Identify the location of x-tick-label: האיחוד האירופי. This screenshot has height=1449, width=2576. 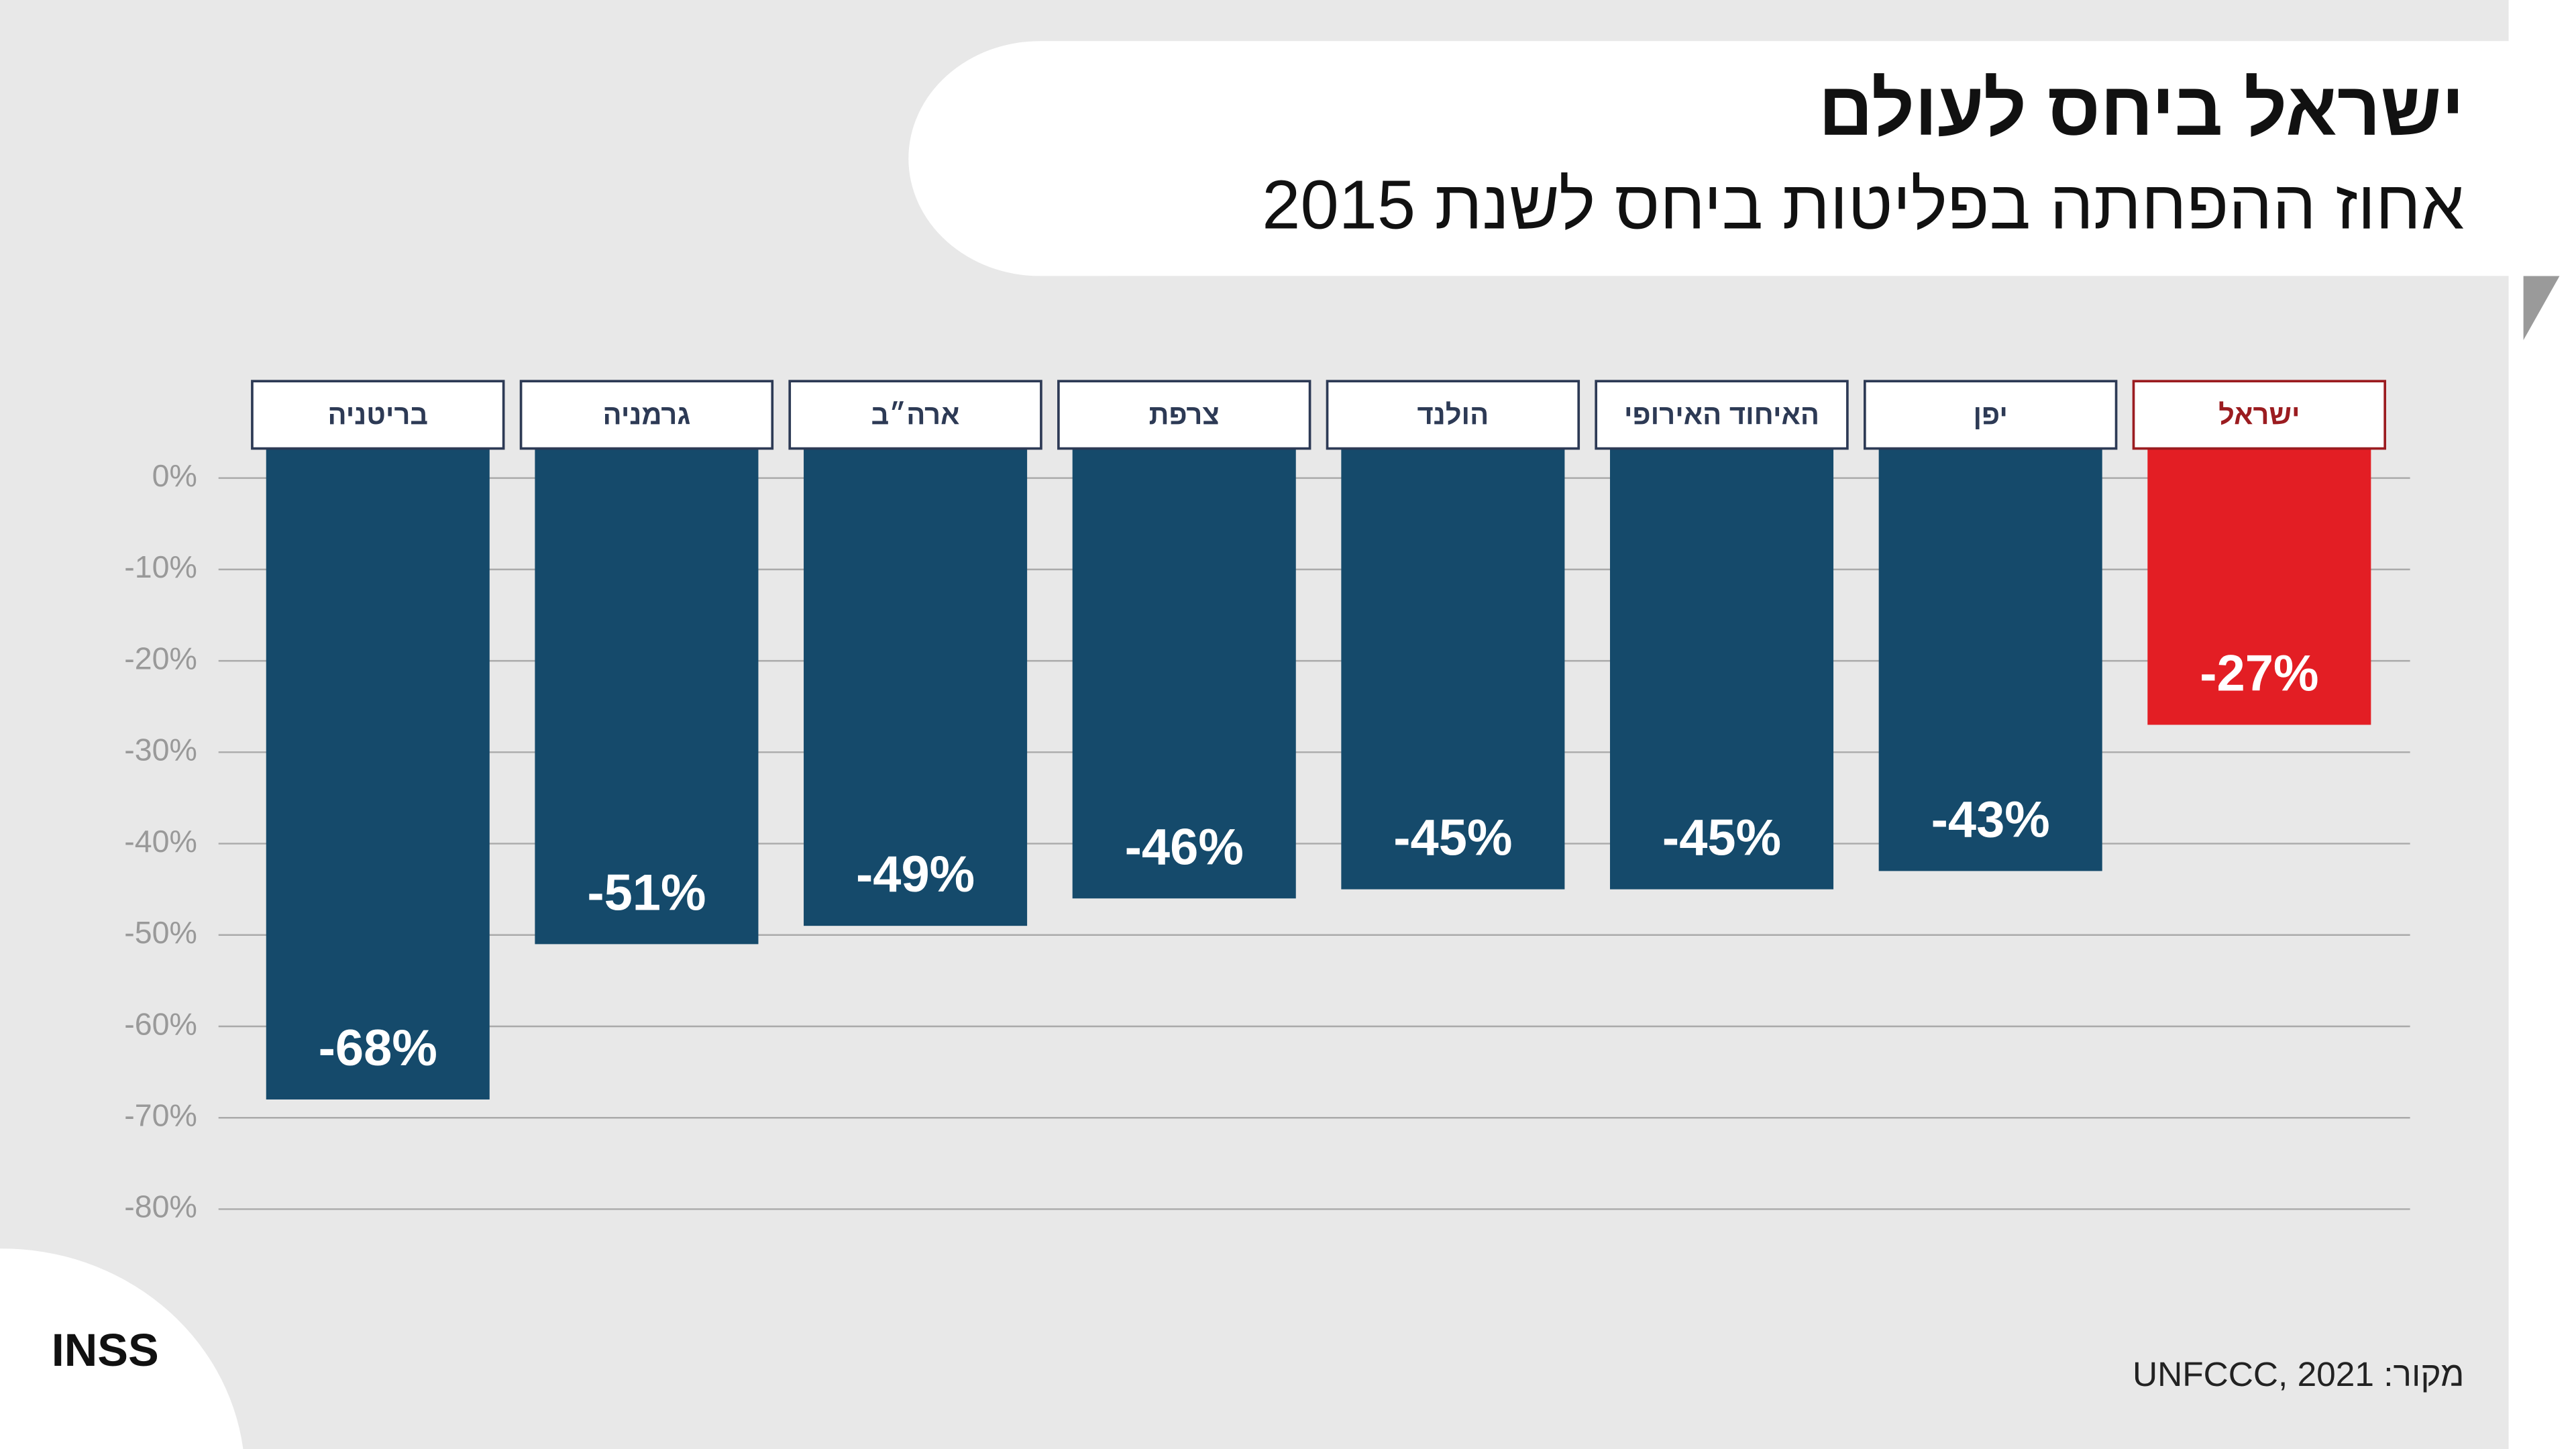
(1721, 414).